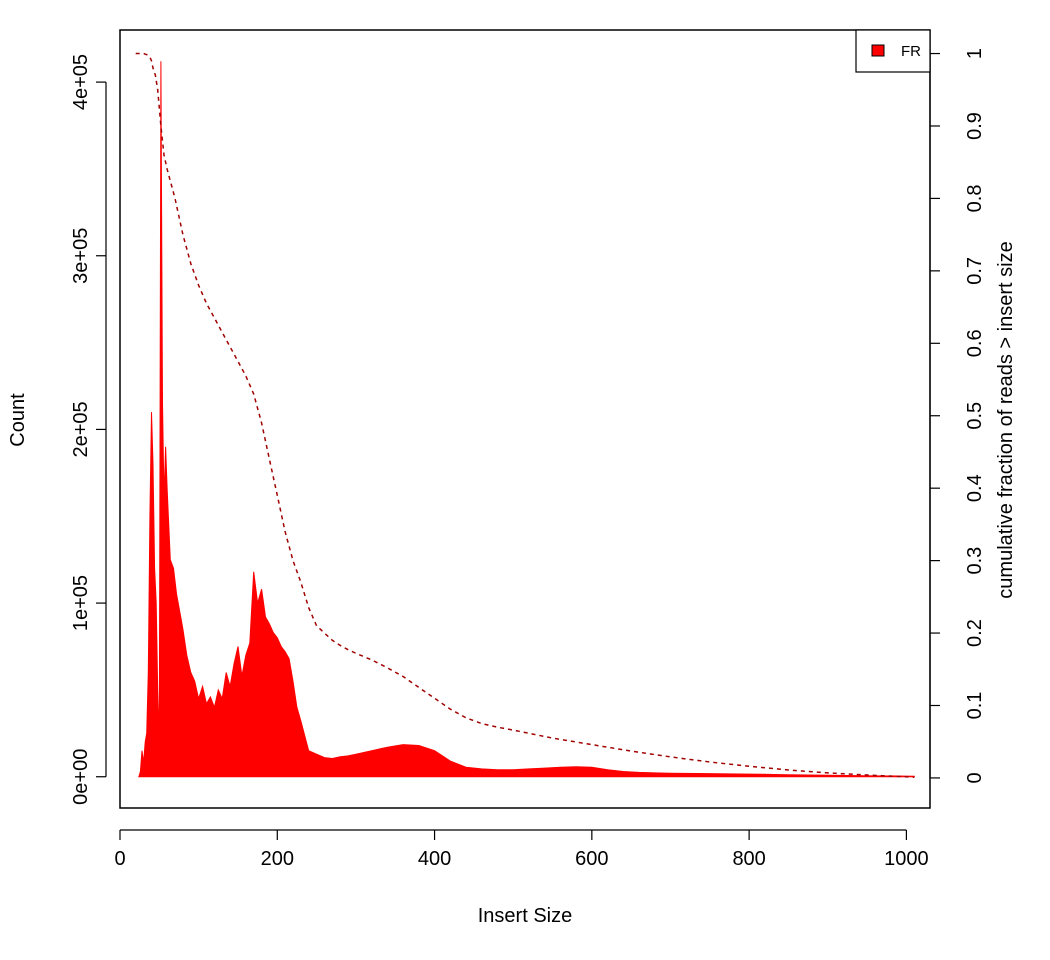 Image resolution: width=1050 pixels, height=960 pixels. I want to click on y-tick-label: 0e+00, so click(81, 777).